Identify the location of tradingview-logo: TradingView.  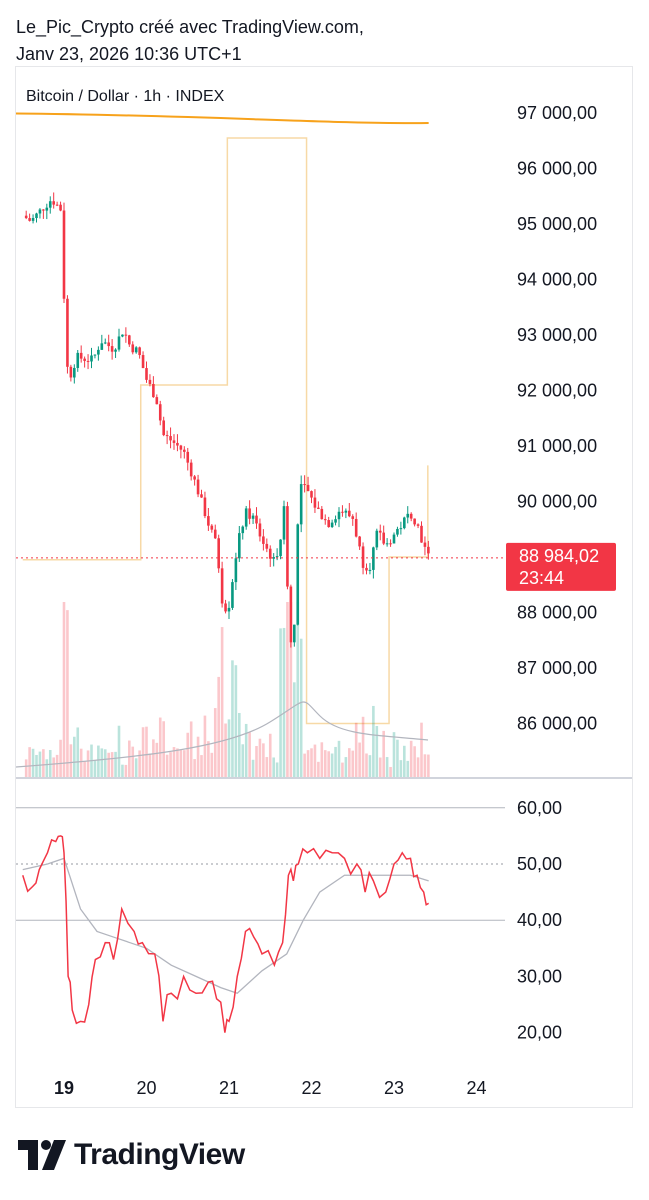
(131, 1155).